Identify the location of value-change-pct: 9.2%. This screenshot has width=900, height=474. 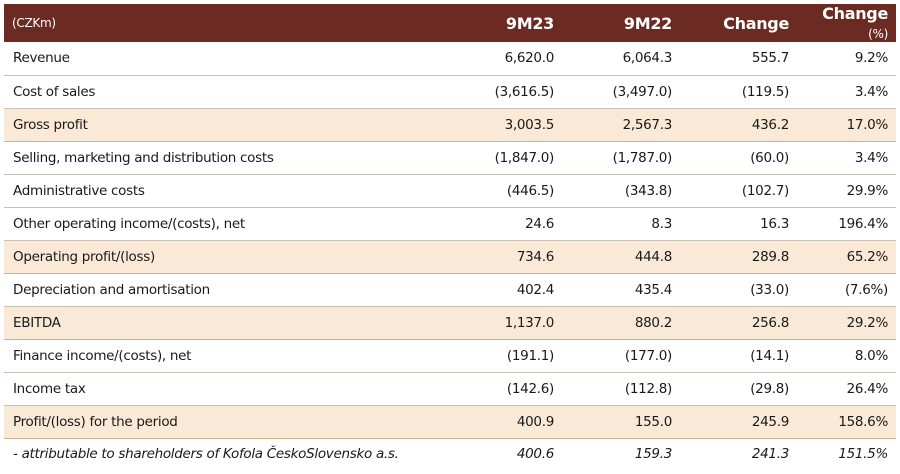
(871, 58).